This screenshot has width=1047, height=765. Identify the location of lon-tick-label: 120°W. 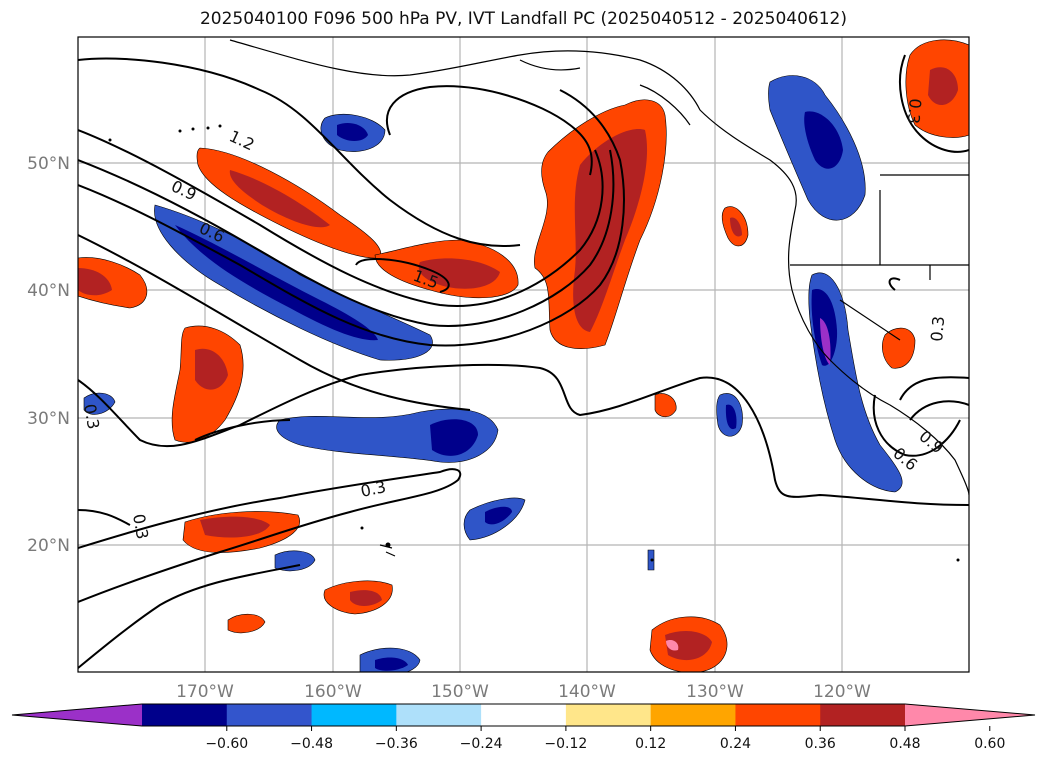
(842, 692).